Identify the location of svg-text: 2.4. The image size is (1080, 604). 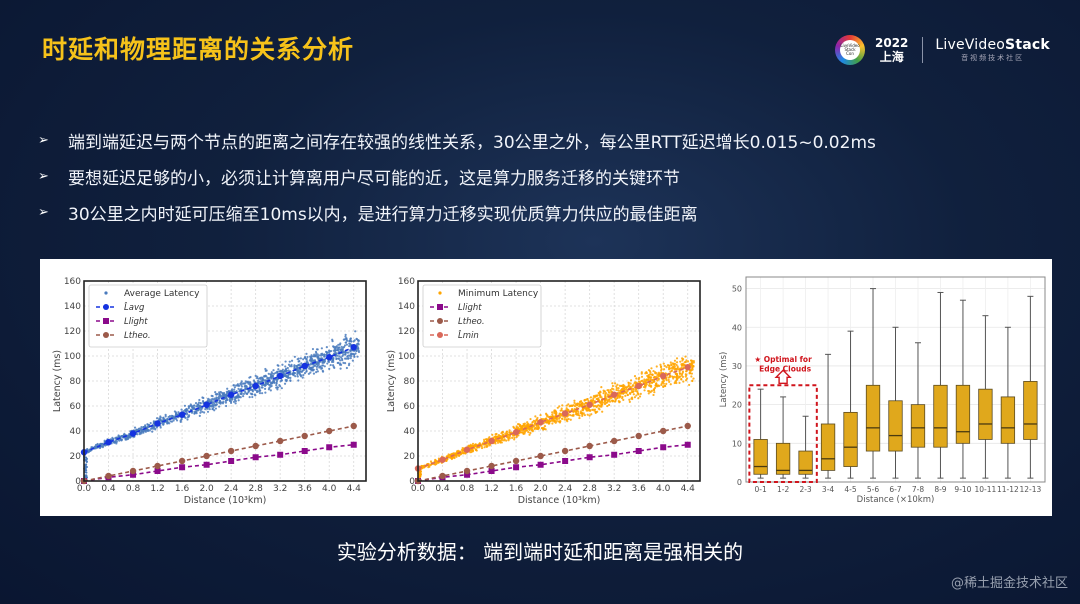
(231, 489).